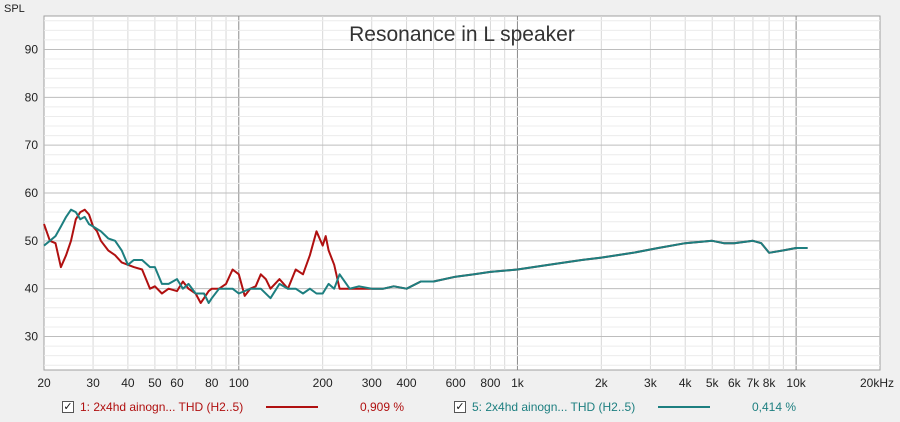 This screenshot has height=422, width=900. What do you see at coordinates (518, 383) in the screenshot?
I see `x-tick-label: 1k` at bounding box center [518, 383].